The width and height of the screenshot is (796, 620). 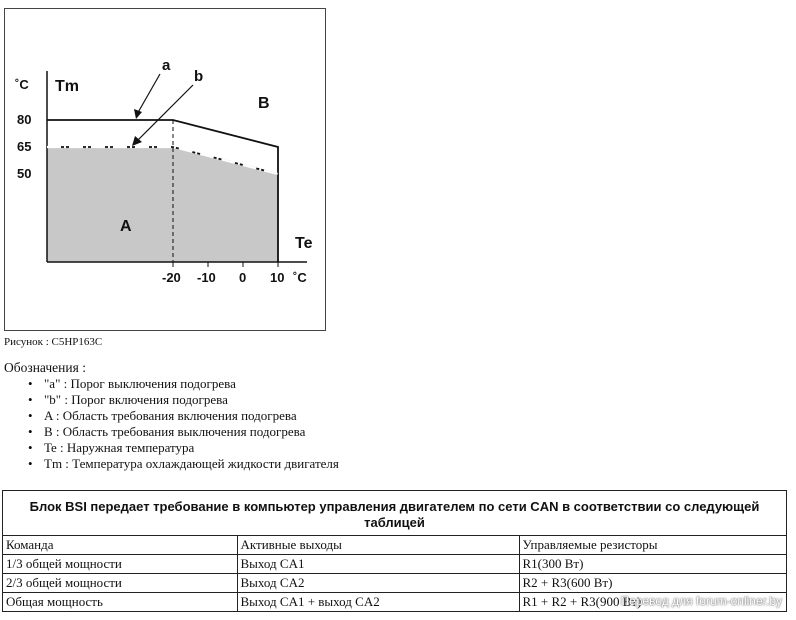 What do you see at coordinates (126, 226) in the screenshot?
I see `region-a-label: A` at bounding box center [126, 226].